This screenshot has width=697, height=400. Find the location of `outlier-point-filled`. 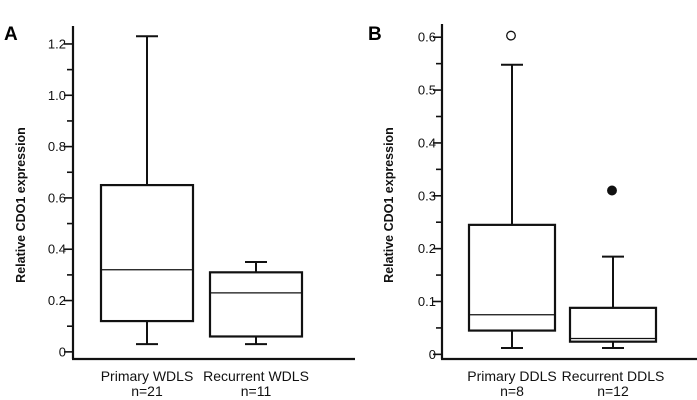

outlier-point-filled is located at coordinates (612, 190).